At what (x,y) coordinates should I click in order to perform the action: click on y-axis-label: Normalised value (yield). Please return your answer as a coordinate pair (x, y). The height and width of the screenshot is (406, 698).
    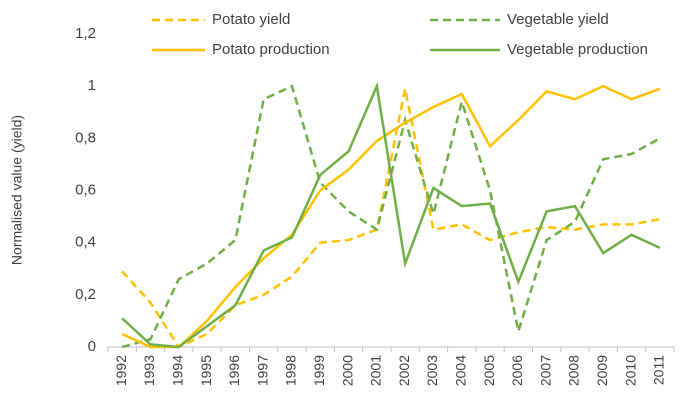
    Looking at the image, I should click on (17, 190).